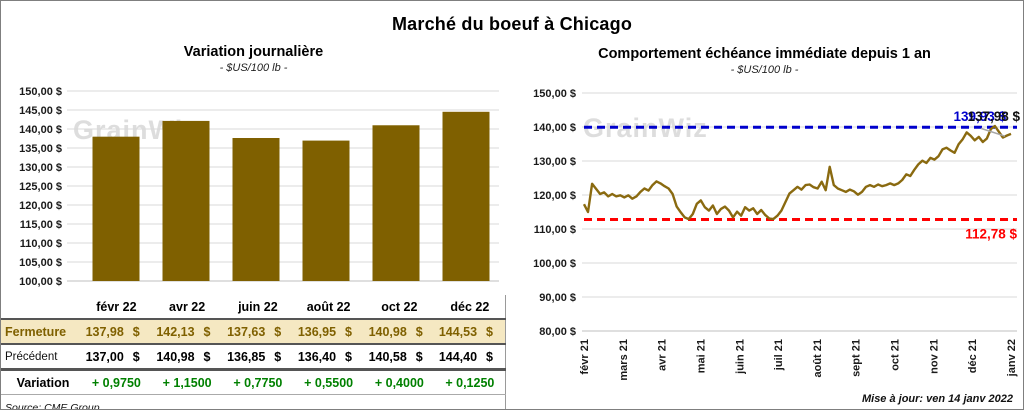 The height and width of the screenshot is (410, 1024). I want to click on table-cell: + 1,1500, so click(187, 382).